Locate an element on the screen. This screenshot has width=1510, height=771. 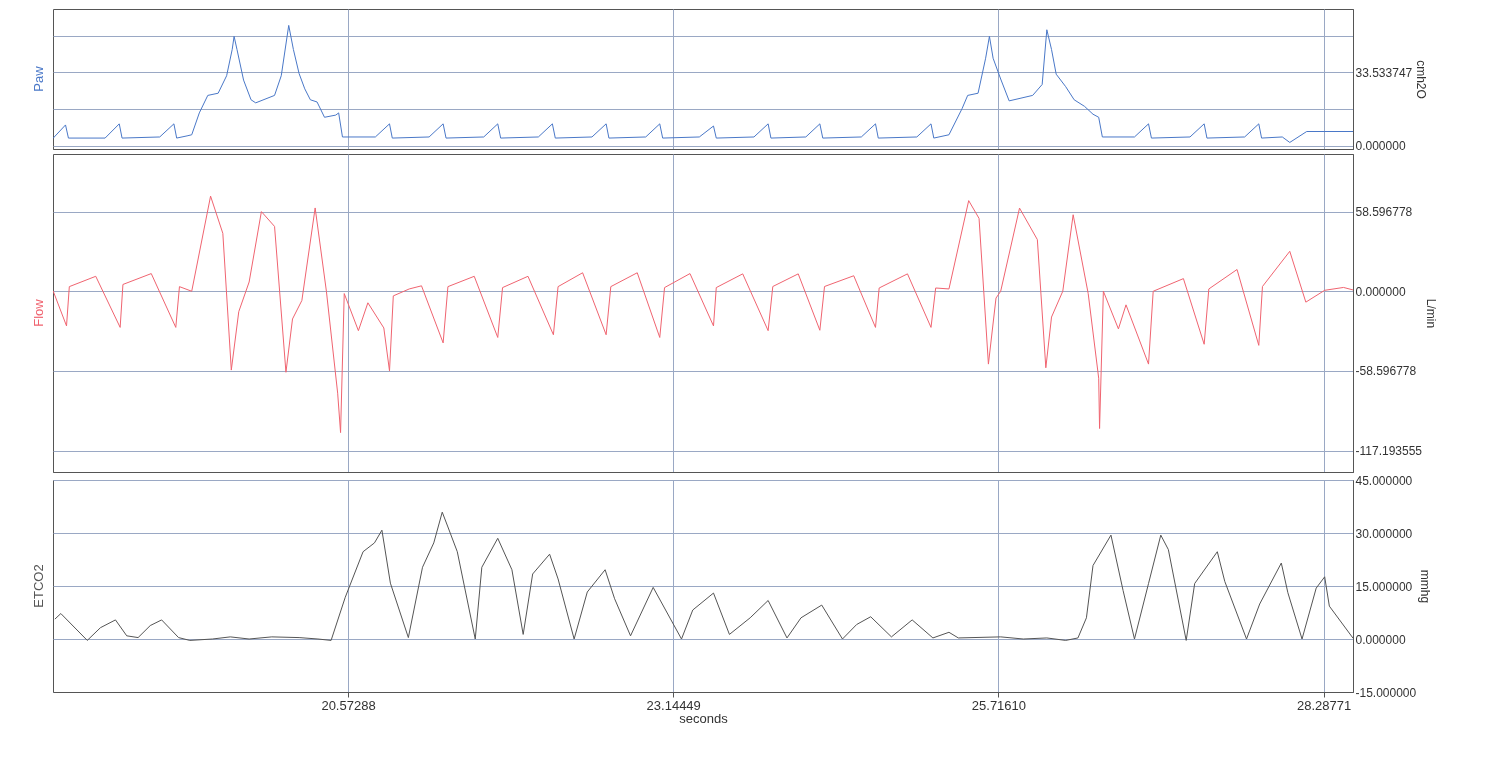
text: Flow is located at coordinates (38, 312).